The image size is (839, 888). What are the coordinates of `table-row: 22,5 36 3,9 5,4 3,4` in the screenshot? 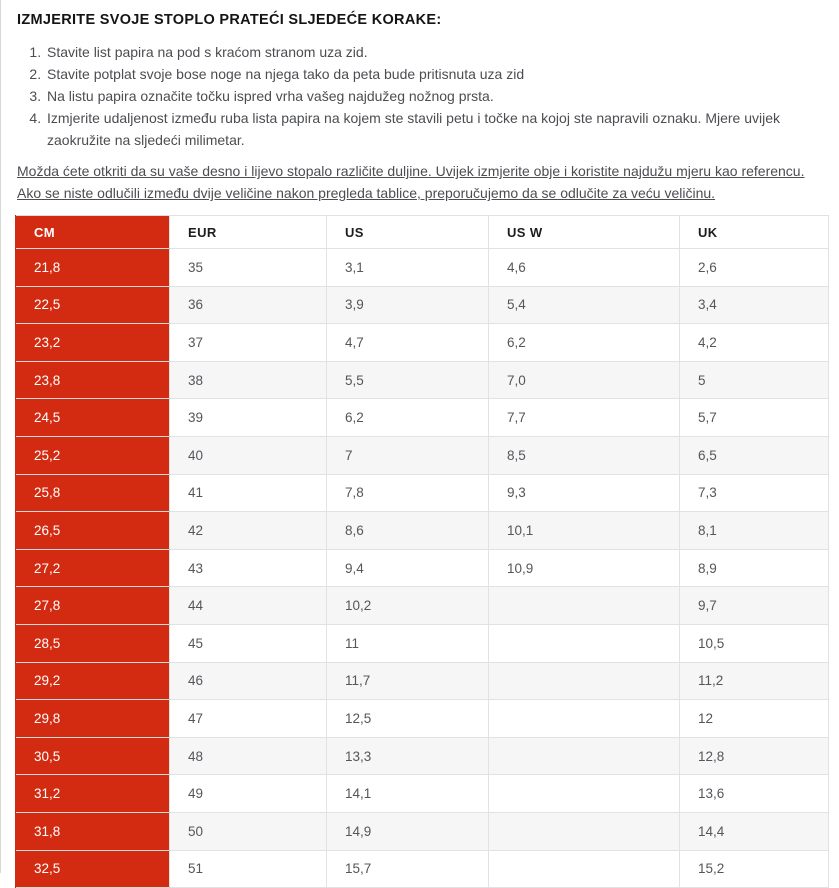 It's located at (422, 305).